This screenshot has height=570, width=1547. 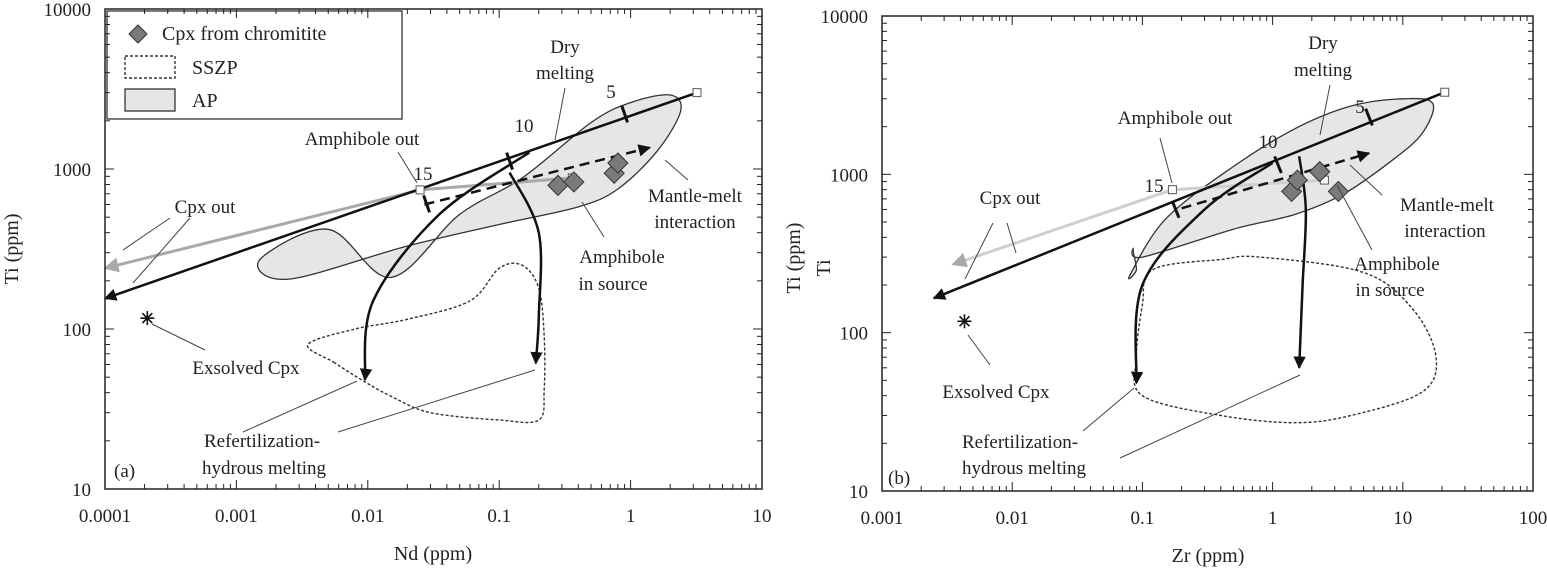 I want to click on tick-10-b, so click(x=1278, y=164).